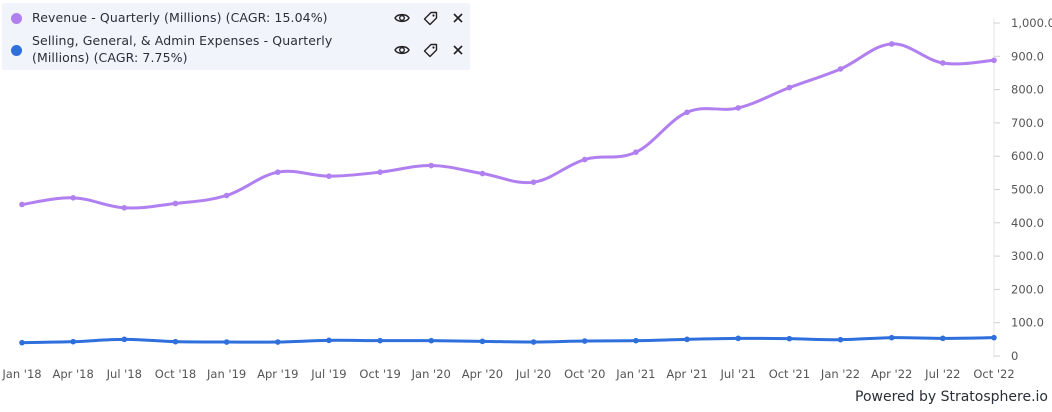 Image resolution: width=1052 pixels, height=412 pixels. What do you see at coordinates (226, 374) in the screenshot?
I see `x-tick-label: Jan '19` at bounding box center [226, 374].